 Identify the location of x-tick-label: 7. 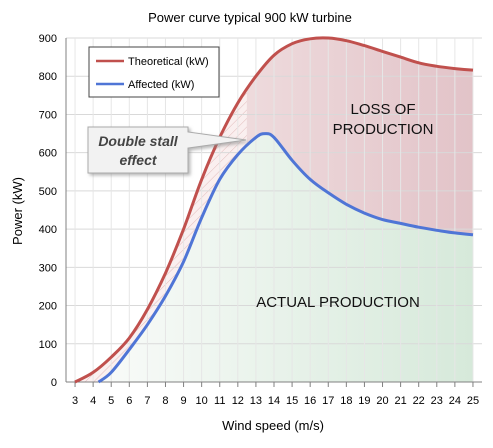
(147, 401).